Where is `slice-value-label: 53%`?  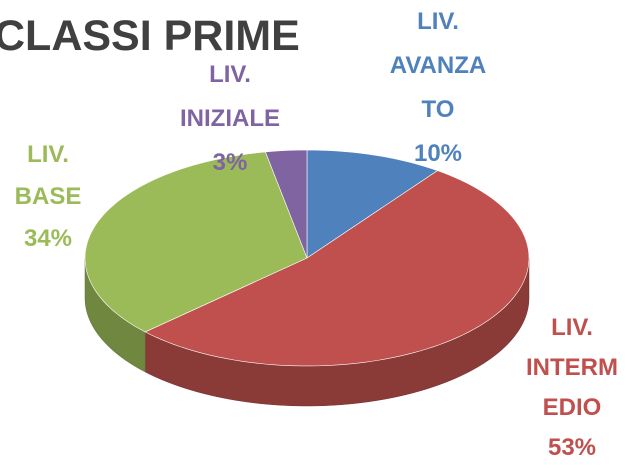
slice-value-label: 53% is located at coordinates (572, 447).